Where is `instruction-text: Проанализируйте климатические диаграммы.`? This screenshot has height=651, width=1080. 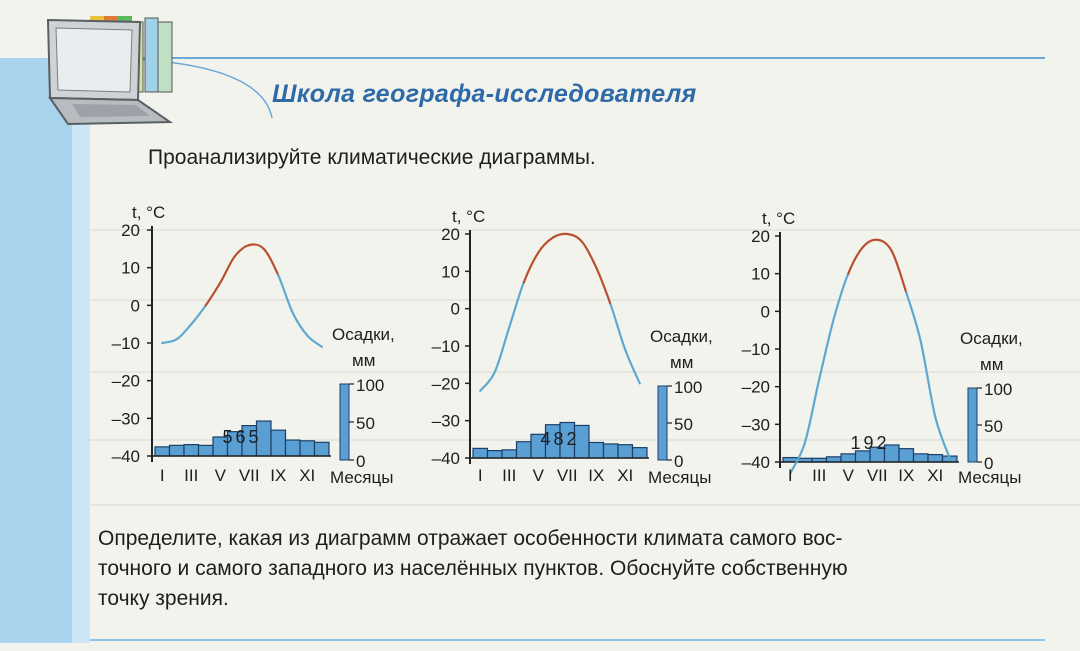 instruction-text: Проанализируйте климатические диаграммы. is located at coordinates (372, 157).